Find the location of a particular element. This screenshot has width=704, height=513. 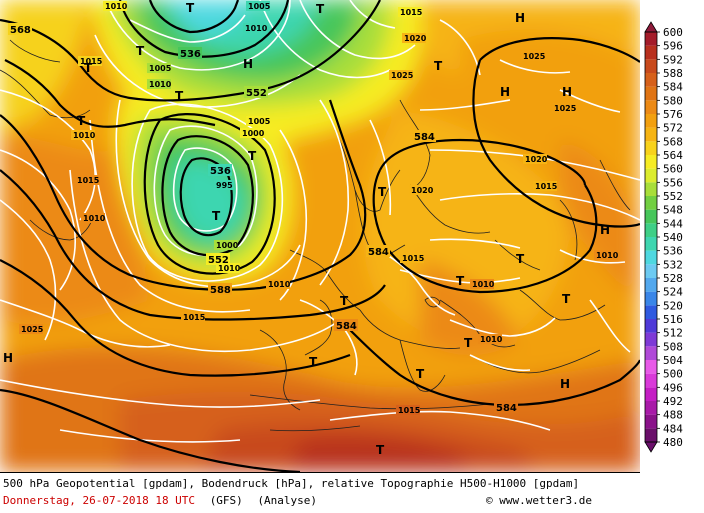

legend-tick-label: 516 is located at coordinates (673, 319).